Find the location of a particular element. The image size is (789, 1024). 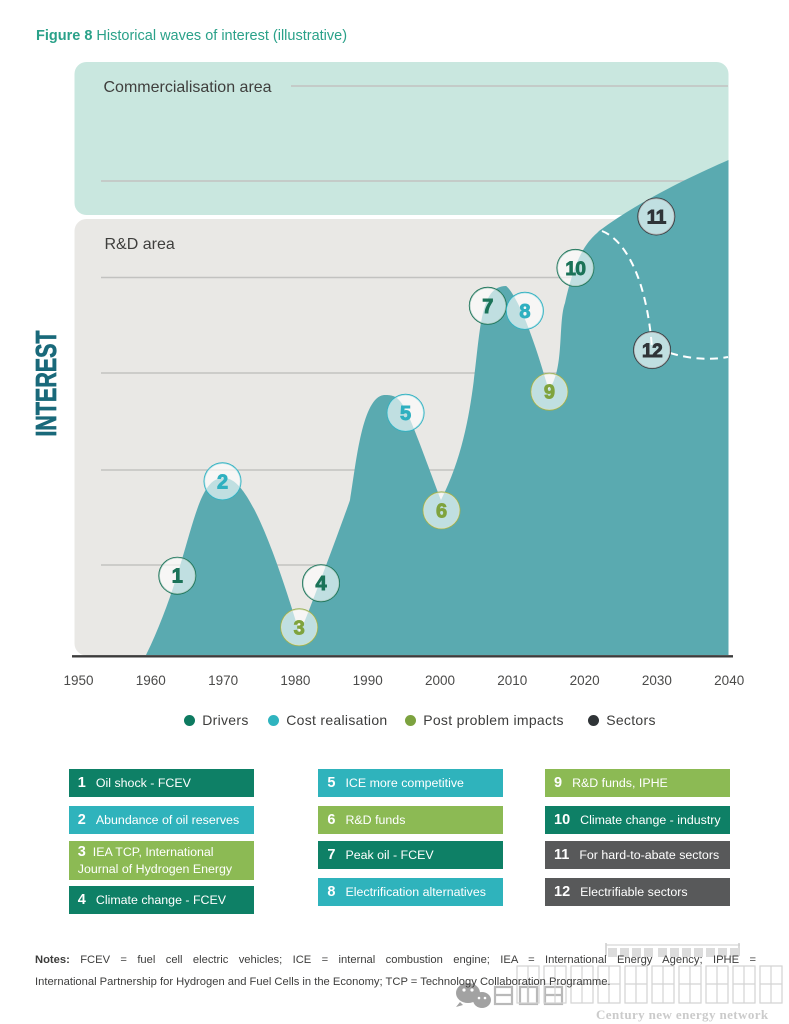

svg-text: 8 is located at coordinates (524, 312).